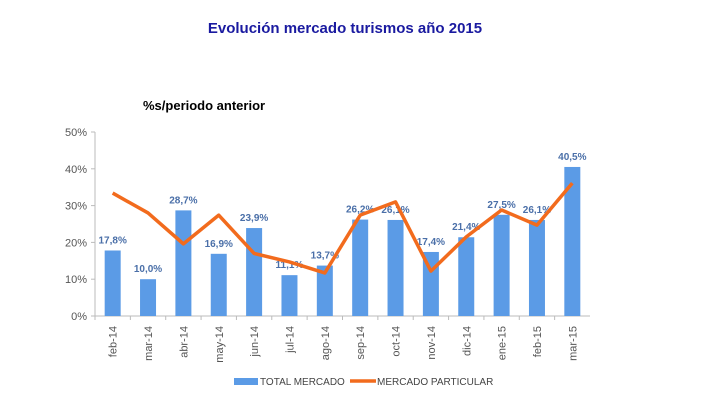 Image resolution: width=725 pixels, height=413 pixels. I want to click on data-label: 16,9%, so click(219, 244).